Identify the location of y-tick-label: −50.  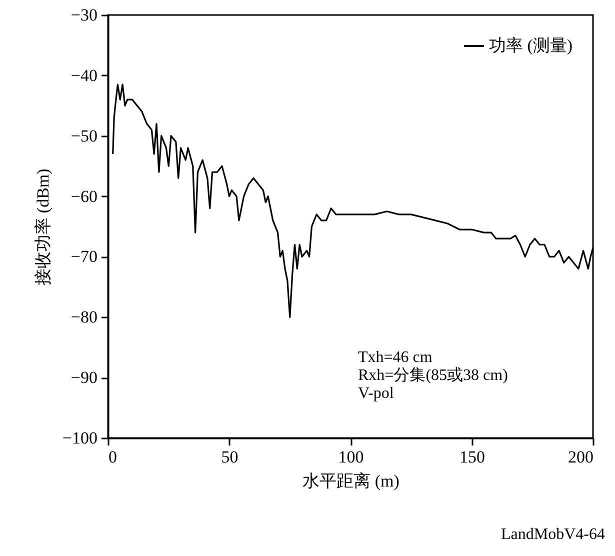
(84, 136).